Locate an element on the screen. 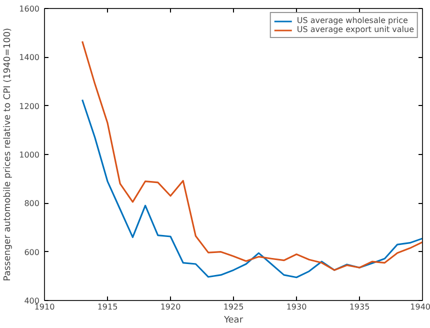 This screenshot has height=328, width=430. y-tick-label: 1000 is located at coordinates (29, 155).